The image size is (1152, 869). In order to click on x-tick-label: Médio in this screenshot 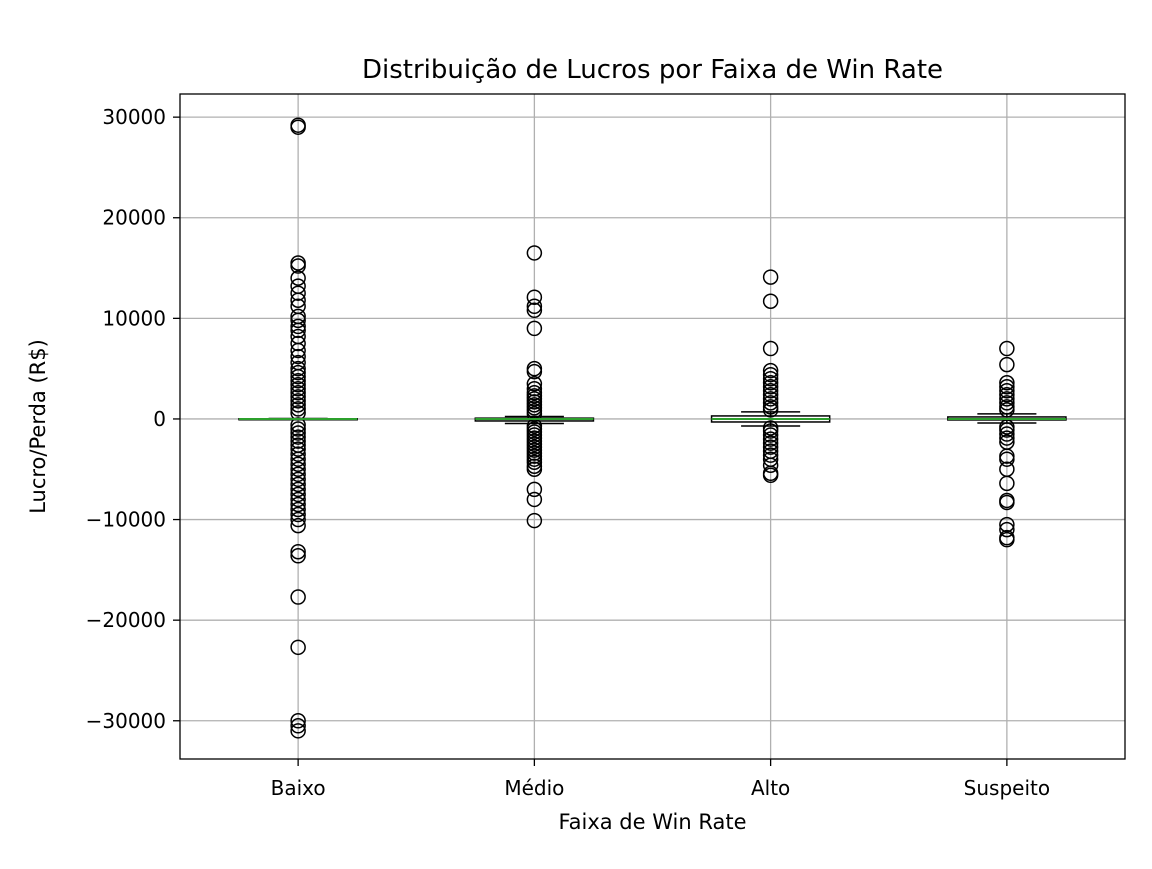, I will do `click(534, 788)`.